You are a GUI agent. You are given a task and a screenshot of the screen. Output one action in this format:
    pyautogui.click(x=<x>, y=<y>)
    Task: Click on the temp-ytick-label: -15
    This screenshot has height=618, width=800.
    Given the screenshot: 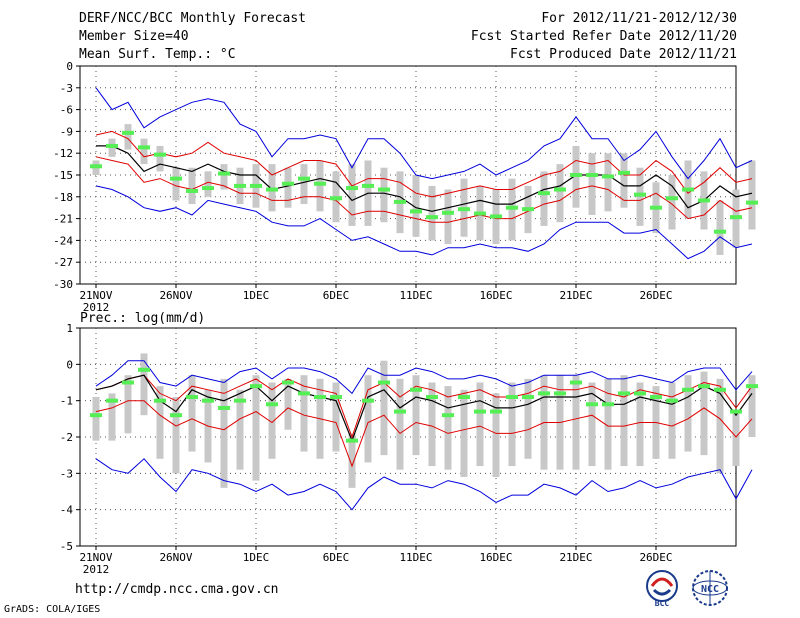 What is the action you would take?
    pyautogui.click(x=63, y=175)
    